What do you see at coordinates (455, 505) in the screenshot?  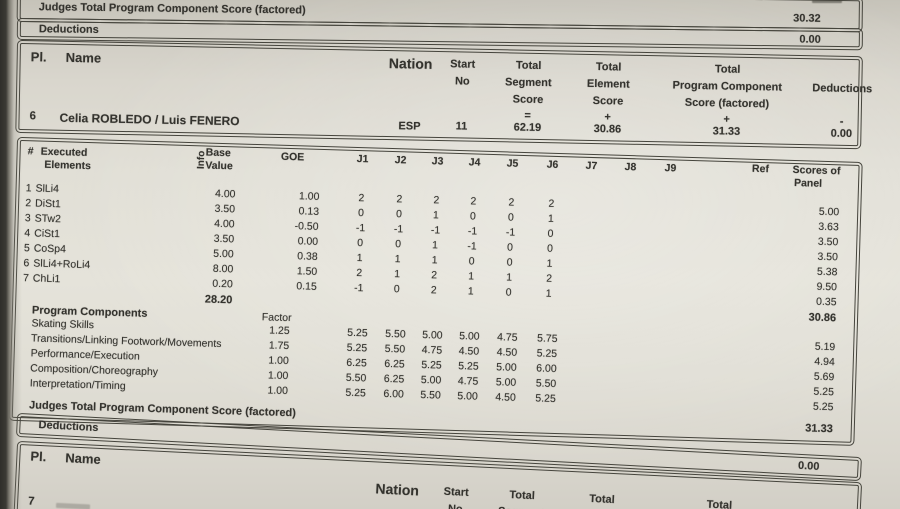 I see `next-header-start-no: No` at bounding box center [455, 505].